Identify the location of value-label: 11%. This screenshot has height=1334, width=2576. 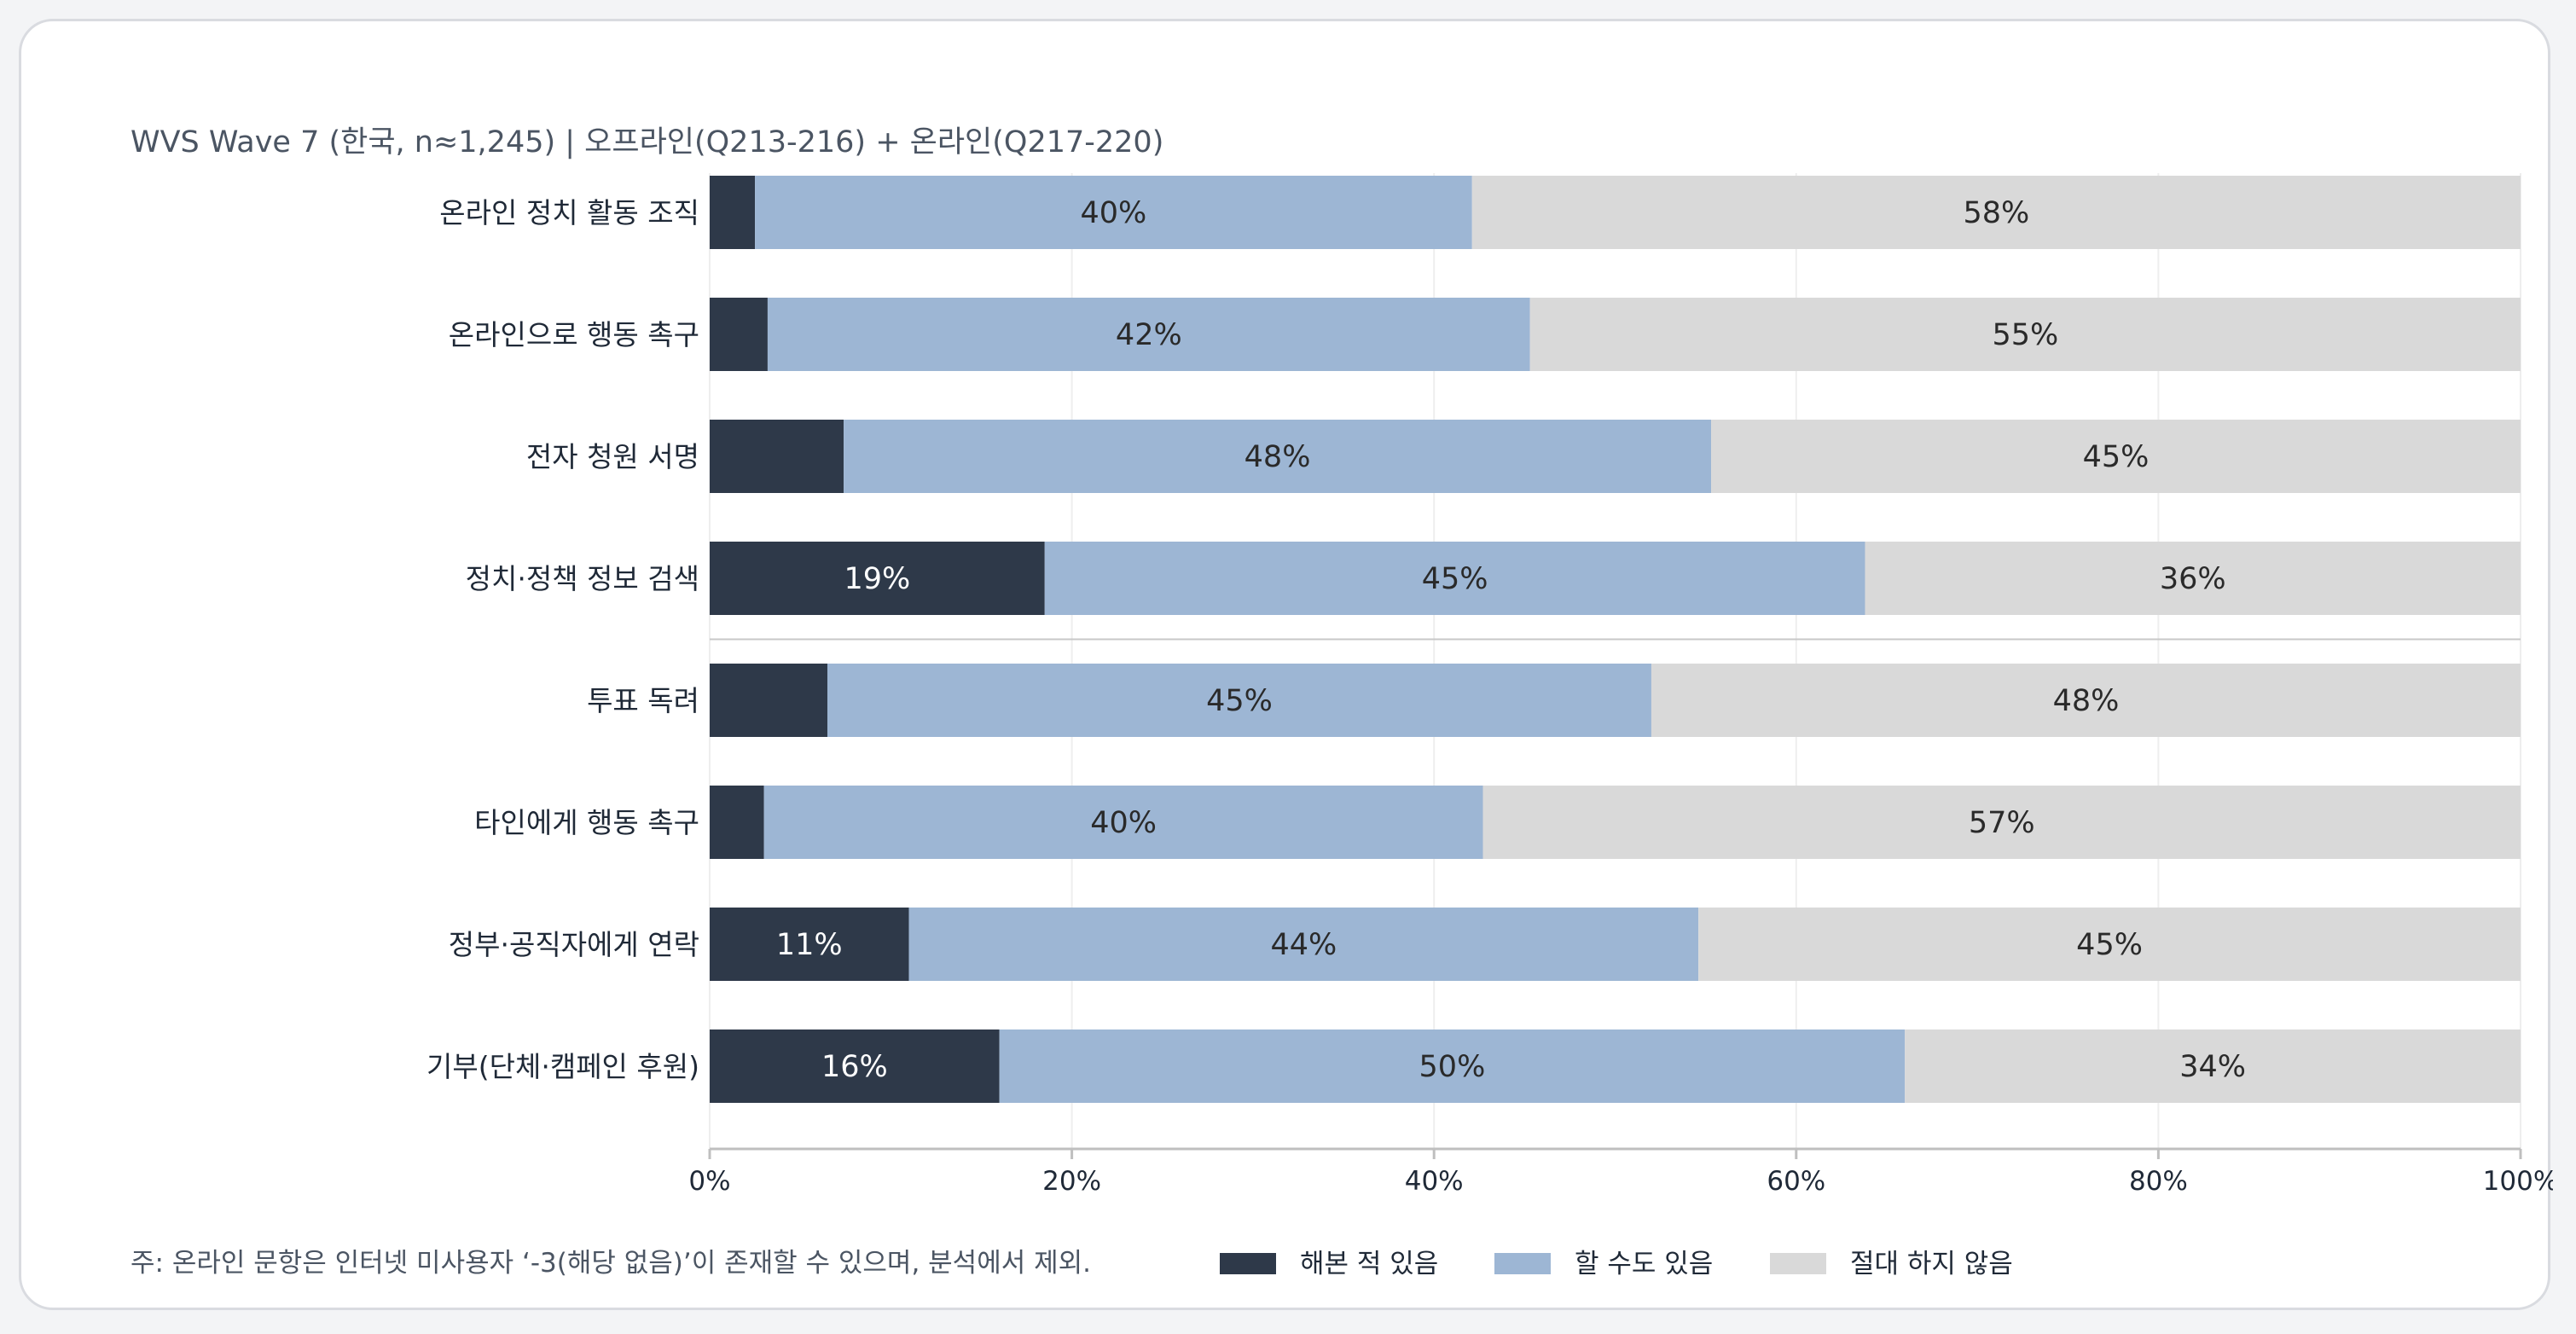
(809, 945).